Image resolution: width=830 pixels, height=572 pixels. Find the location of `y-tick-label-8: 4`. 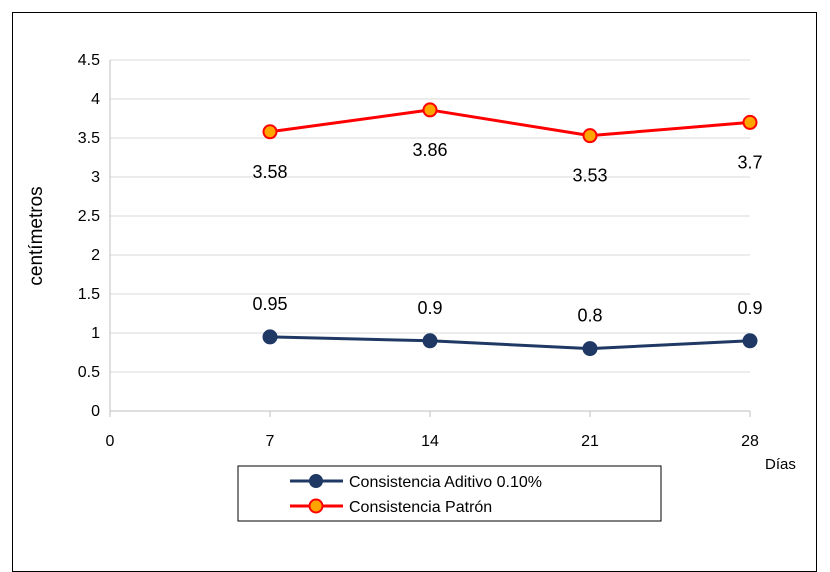

y-tick-label-8: 4 is located at coordinates (95, 99).